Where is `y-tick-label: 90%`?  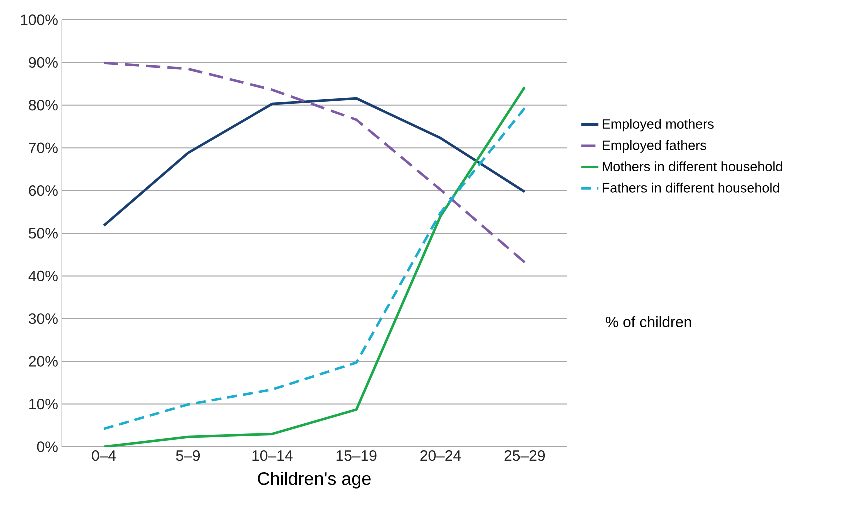 y-tick-label: 90% is located at coordinates (43, 62).